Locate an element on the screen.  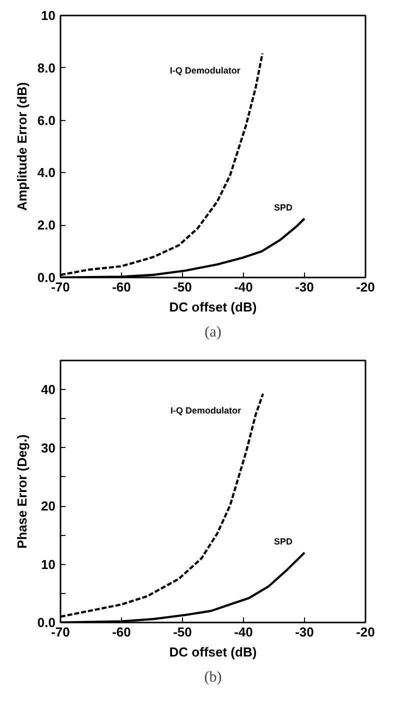
y-tick-label: 2.0 is located at coordinates (46, 225).